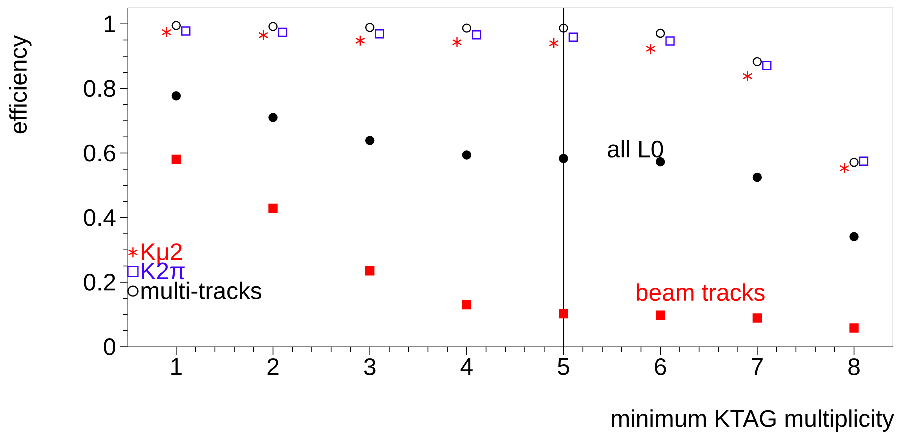  What do you see at coordinates (100, 217) in the screenshot?
I see `y-tick-label: 0.4` at bounding box center [100, 217].